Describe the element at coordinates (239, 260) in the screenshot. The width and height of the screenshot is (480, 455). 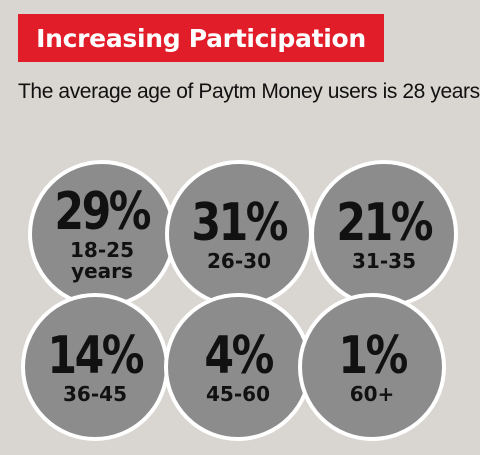
I see `bubble-category-label: 26-30` at that location.